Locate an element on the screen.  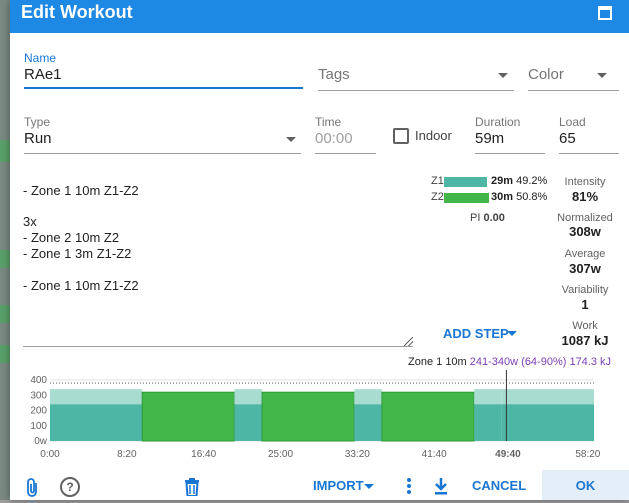
stat-value: 307w is located at coordinates (585, 268).